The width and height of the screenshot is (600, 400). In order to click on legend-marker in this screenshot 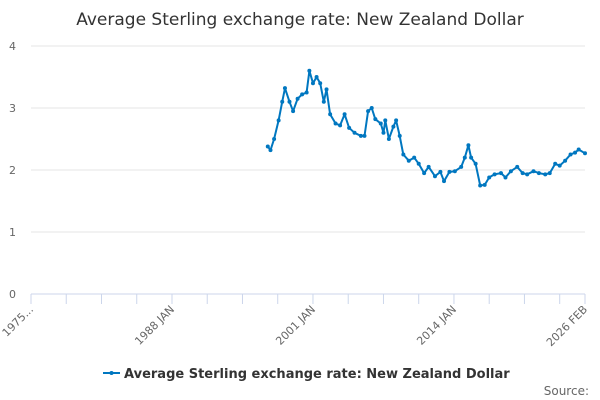, I will do `click(111, 373)`.